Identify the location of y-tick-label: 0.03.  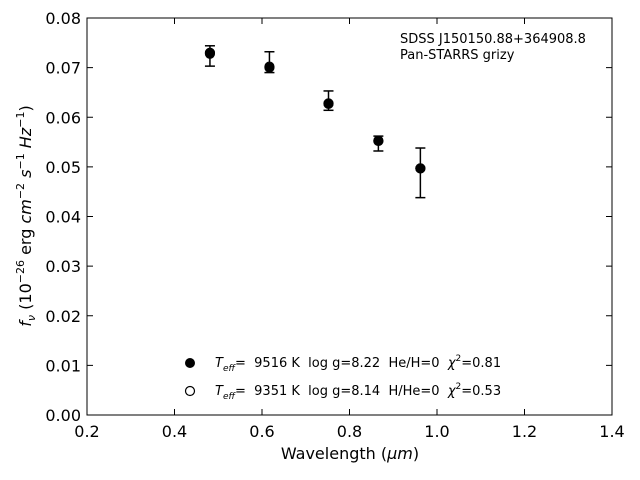
(63, 266).